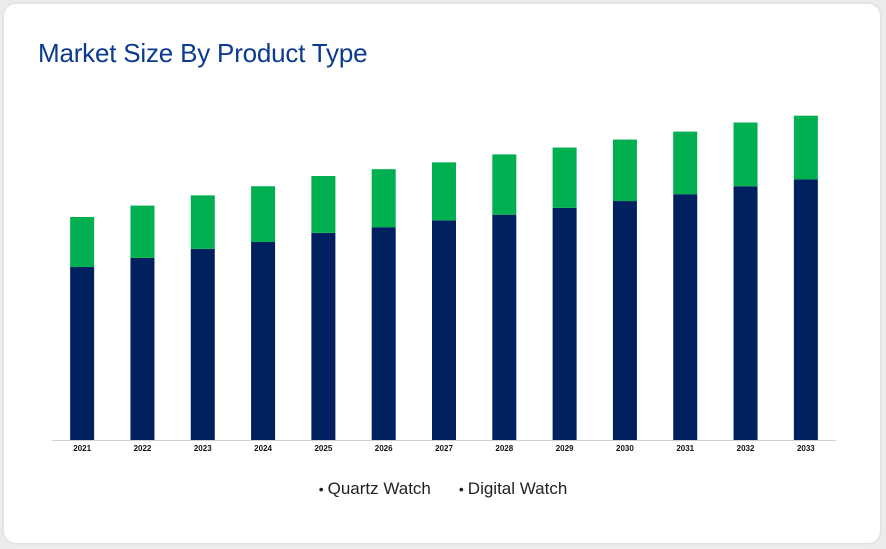 The width and height of the screenshot is (886, 549). Describe the element at coordinates (379, 488) in the screenshot. I see `legend-label: Quartz Watch` at that location.